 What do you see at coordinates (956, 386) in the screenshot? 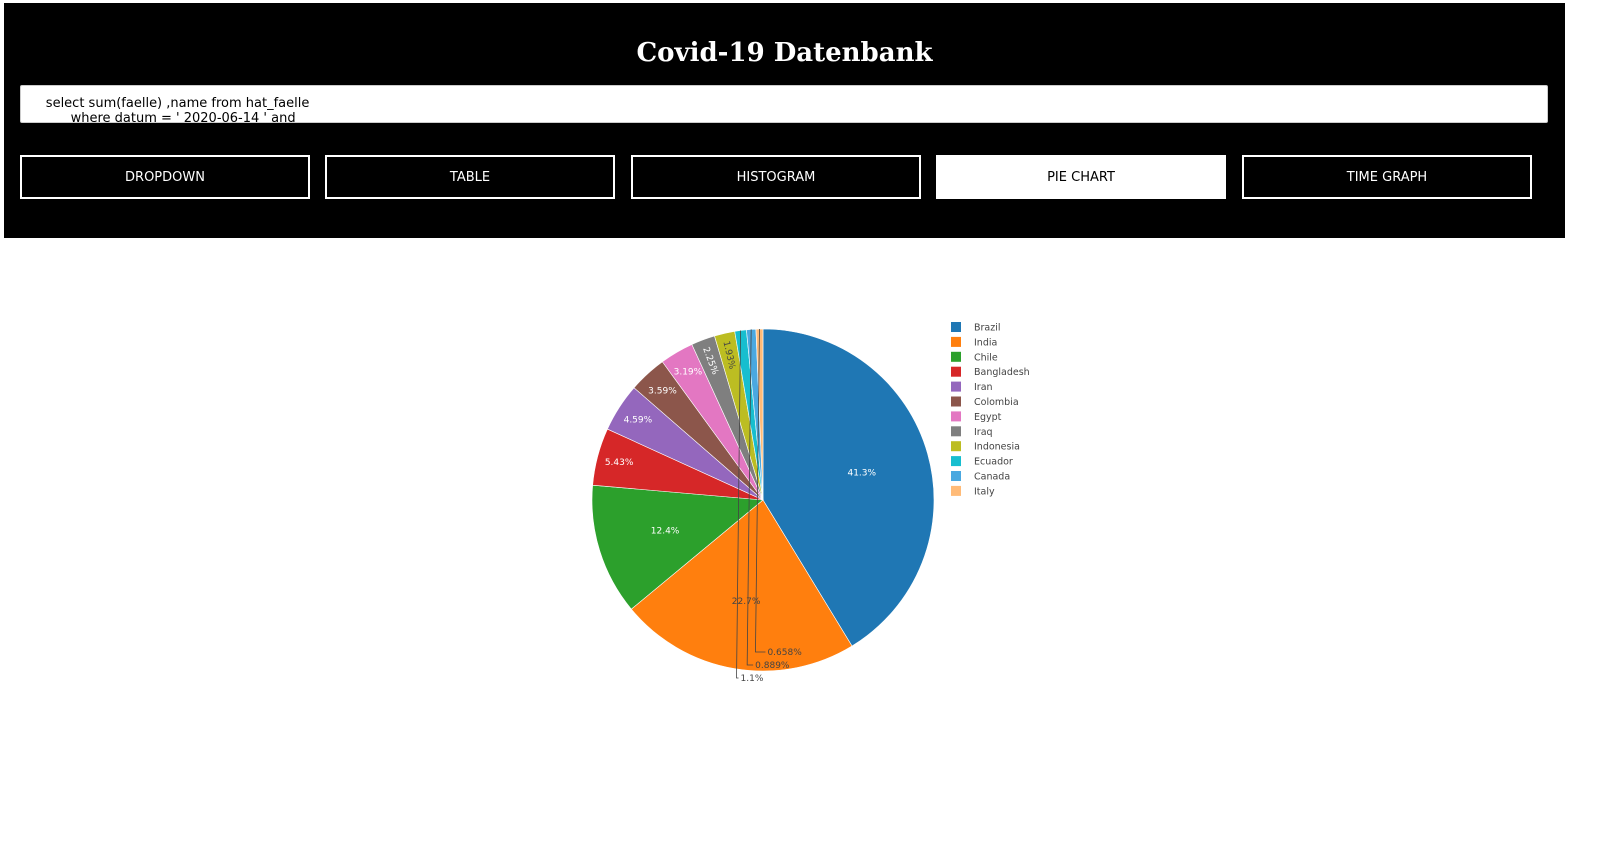
I see `legend-swatch-iran` at bounding box center [956, 386].